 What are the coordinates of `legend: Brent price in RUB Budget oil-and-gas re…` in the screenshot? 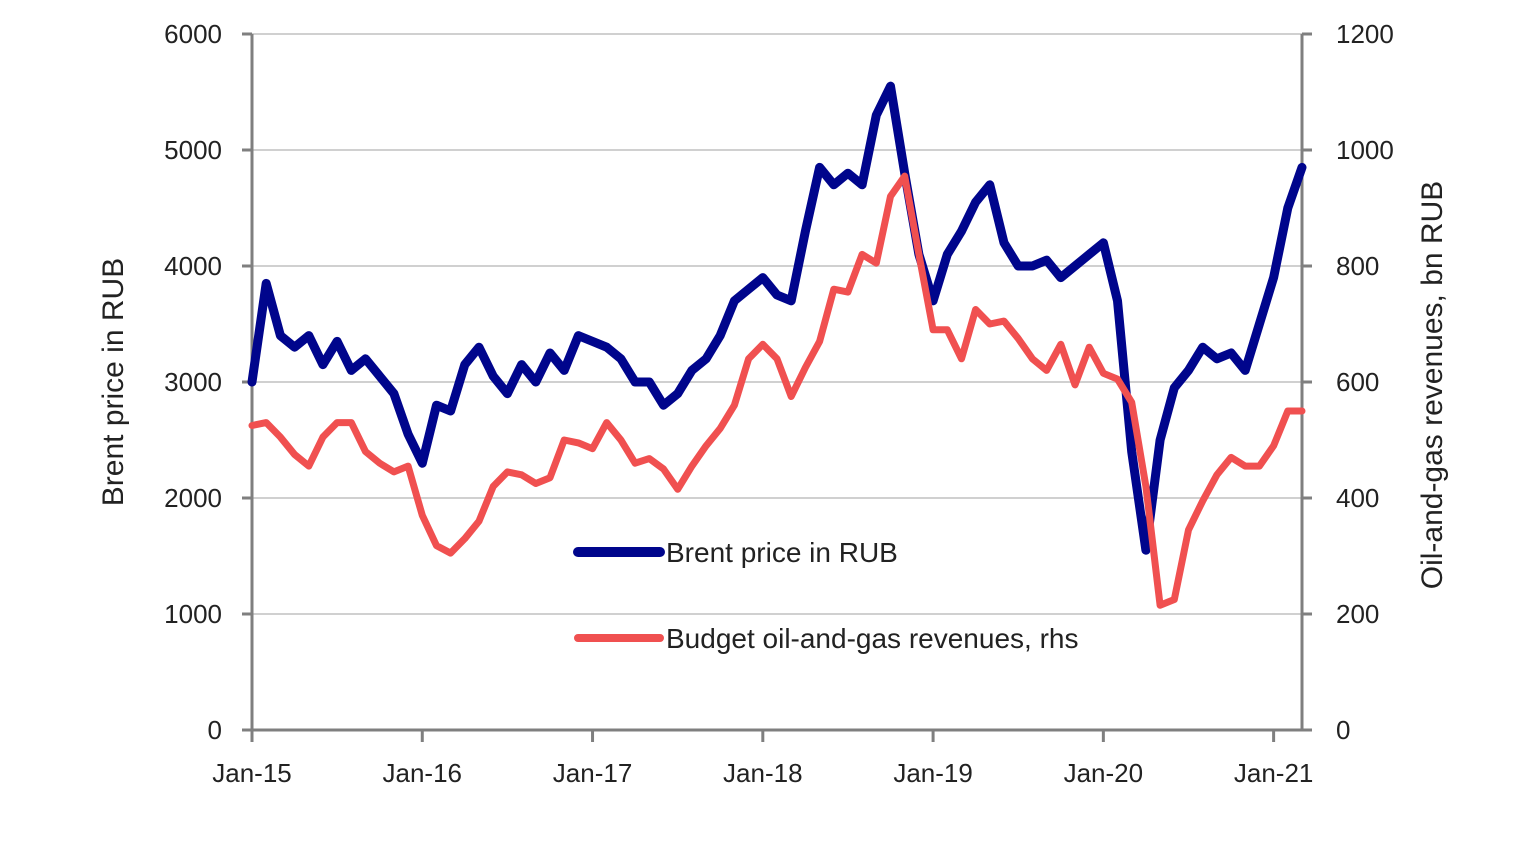 It's located at (825, 595).